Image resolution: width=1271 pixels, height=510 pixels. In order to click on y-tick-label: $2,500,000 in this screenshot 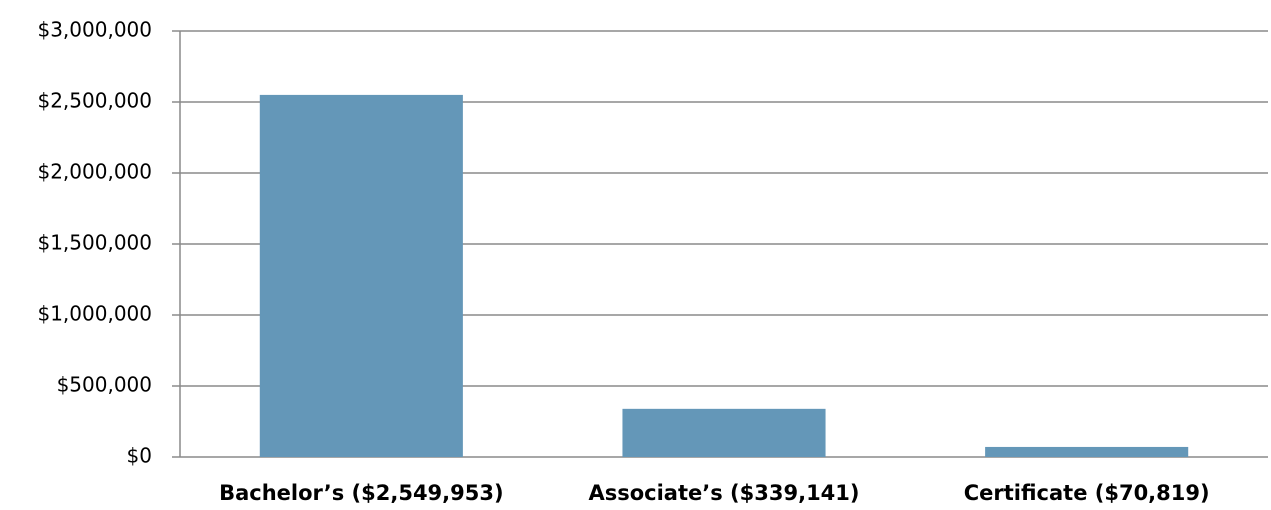, I will do `click(94, 101)`.